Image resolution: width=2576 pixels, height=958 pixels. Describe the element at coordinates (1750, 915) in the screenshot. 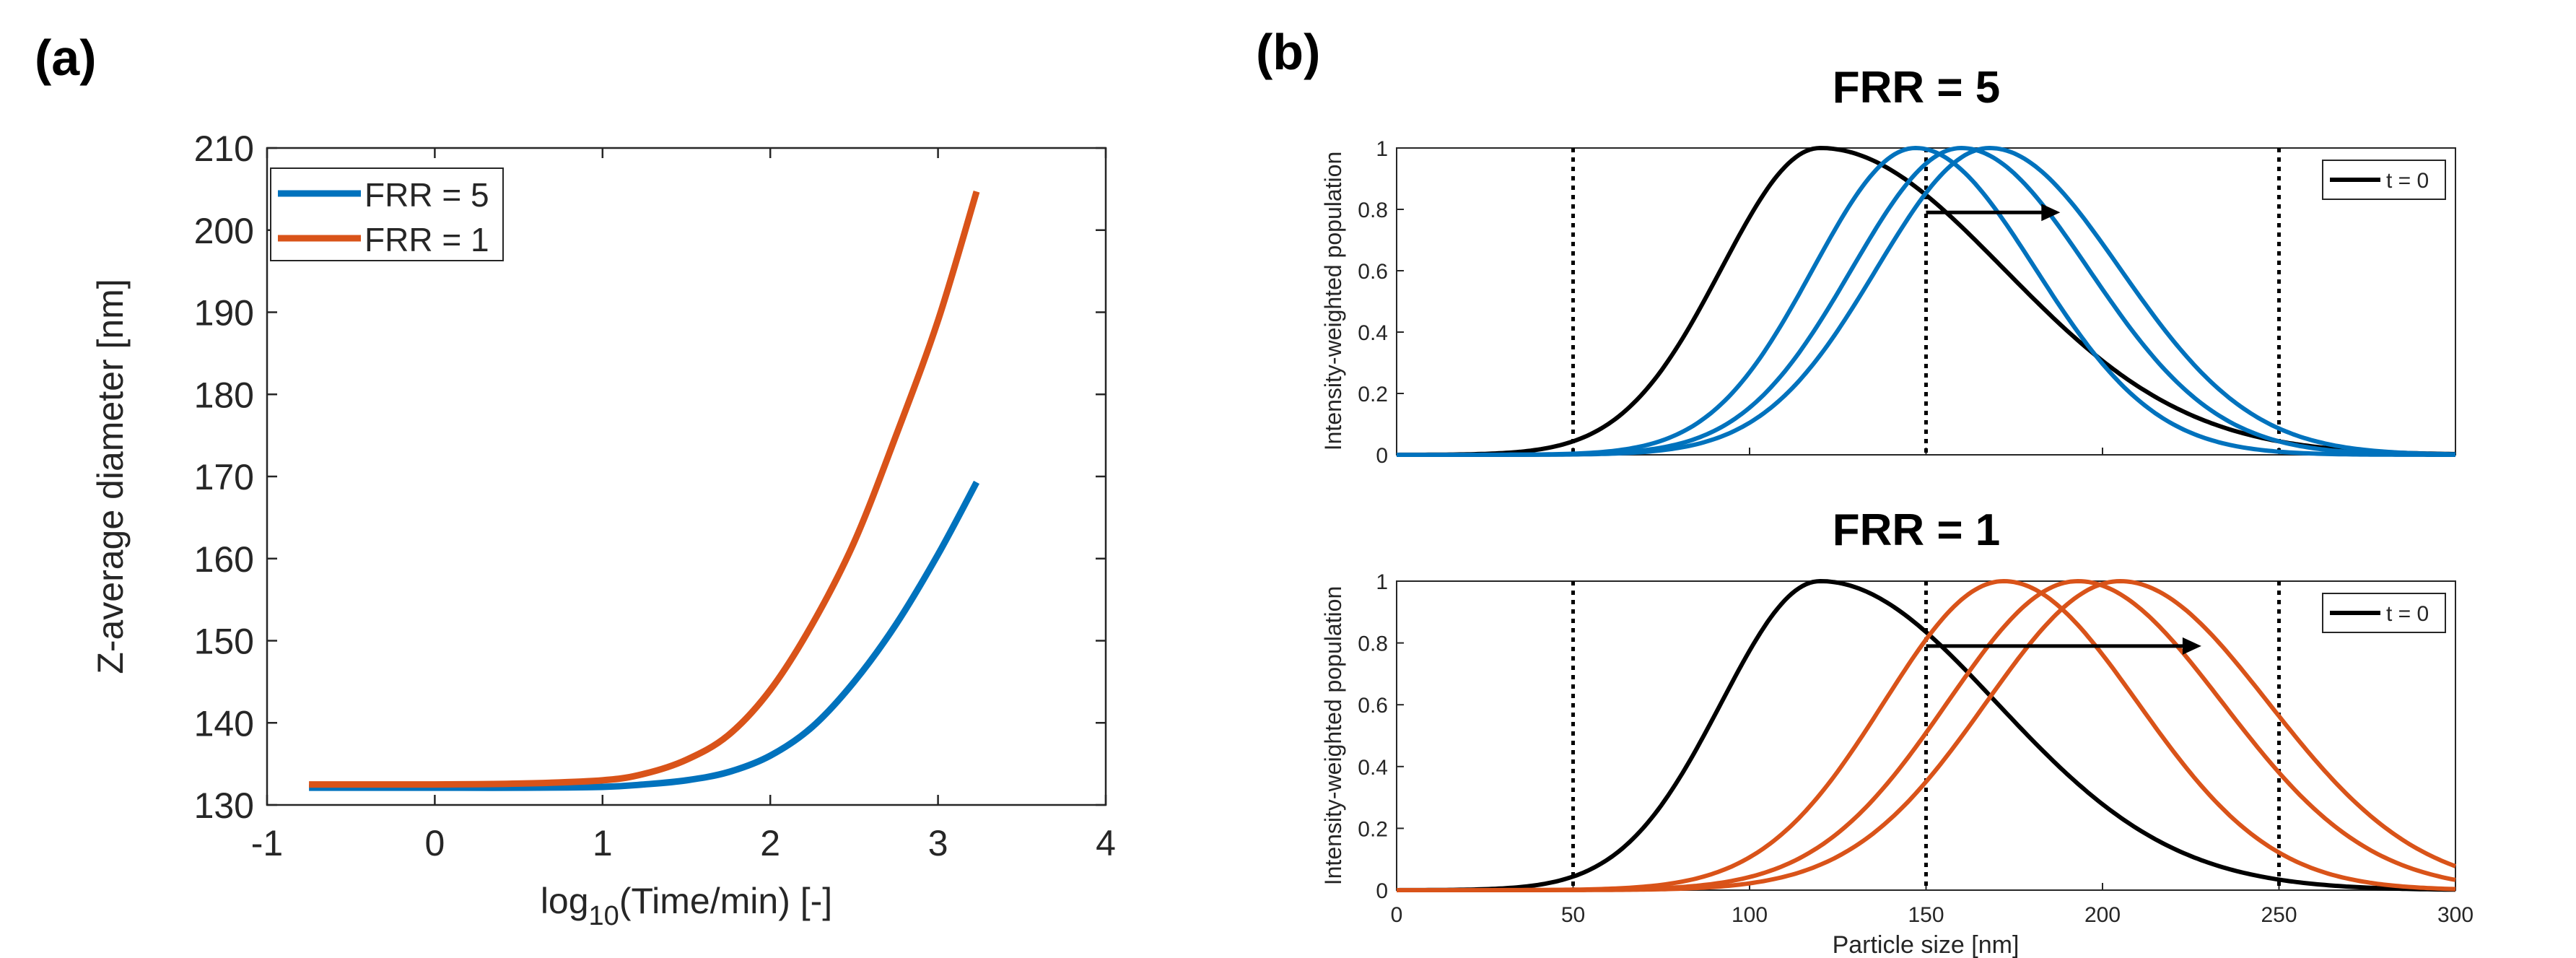

I see `b2-xtick-label-2: 100` at that location.